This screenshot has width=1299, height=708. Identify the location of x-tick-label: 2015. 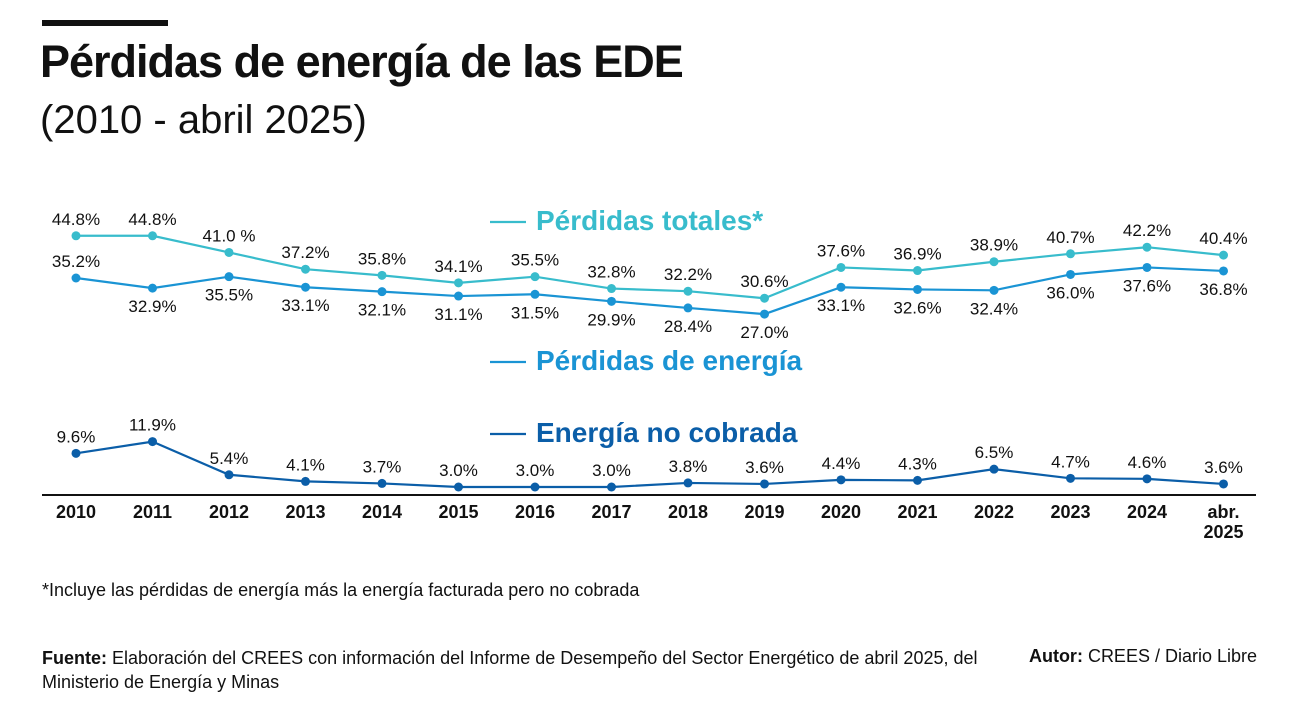
(458, 512).